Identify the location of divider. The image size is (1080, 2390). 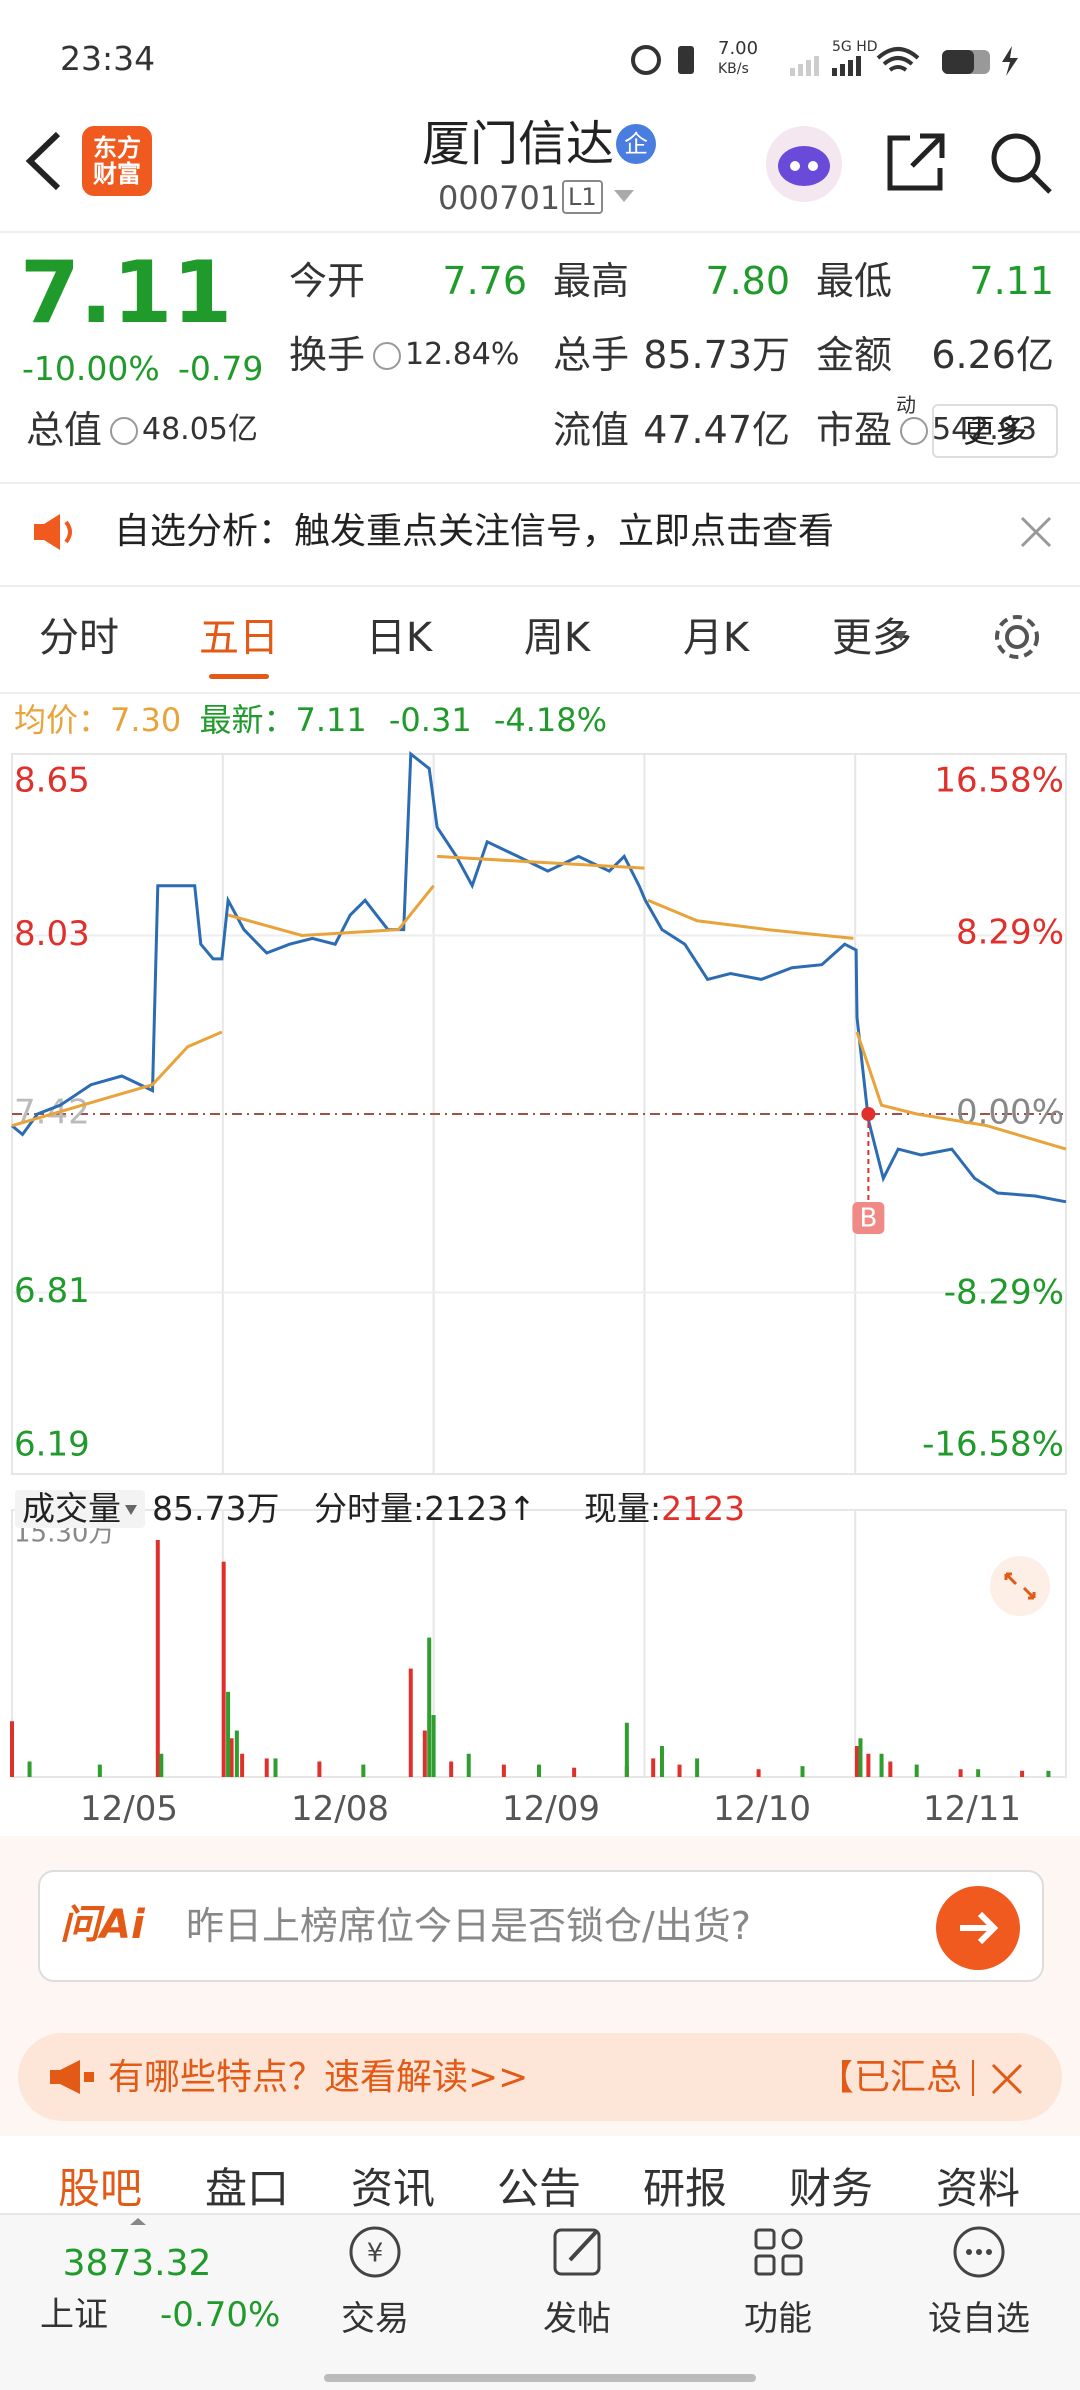
(540, 483).